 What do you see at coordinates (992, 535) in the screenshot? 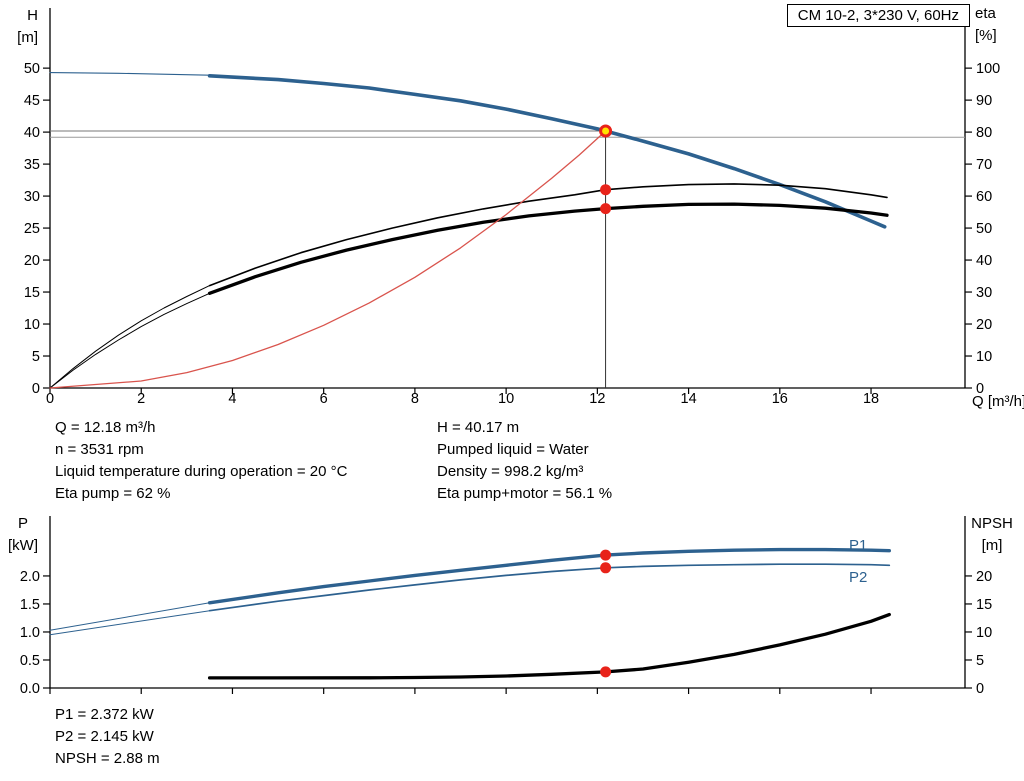
I see `bottom-right-axis-title: NPSH [m]` at bounding box center [992, 535].